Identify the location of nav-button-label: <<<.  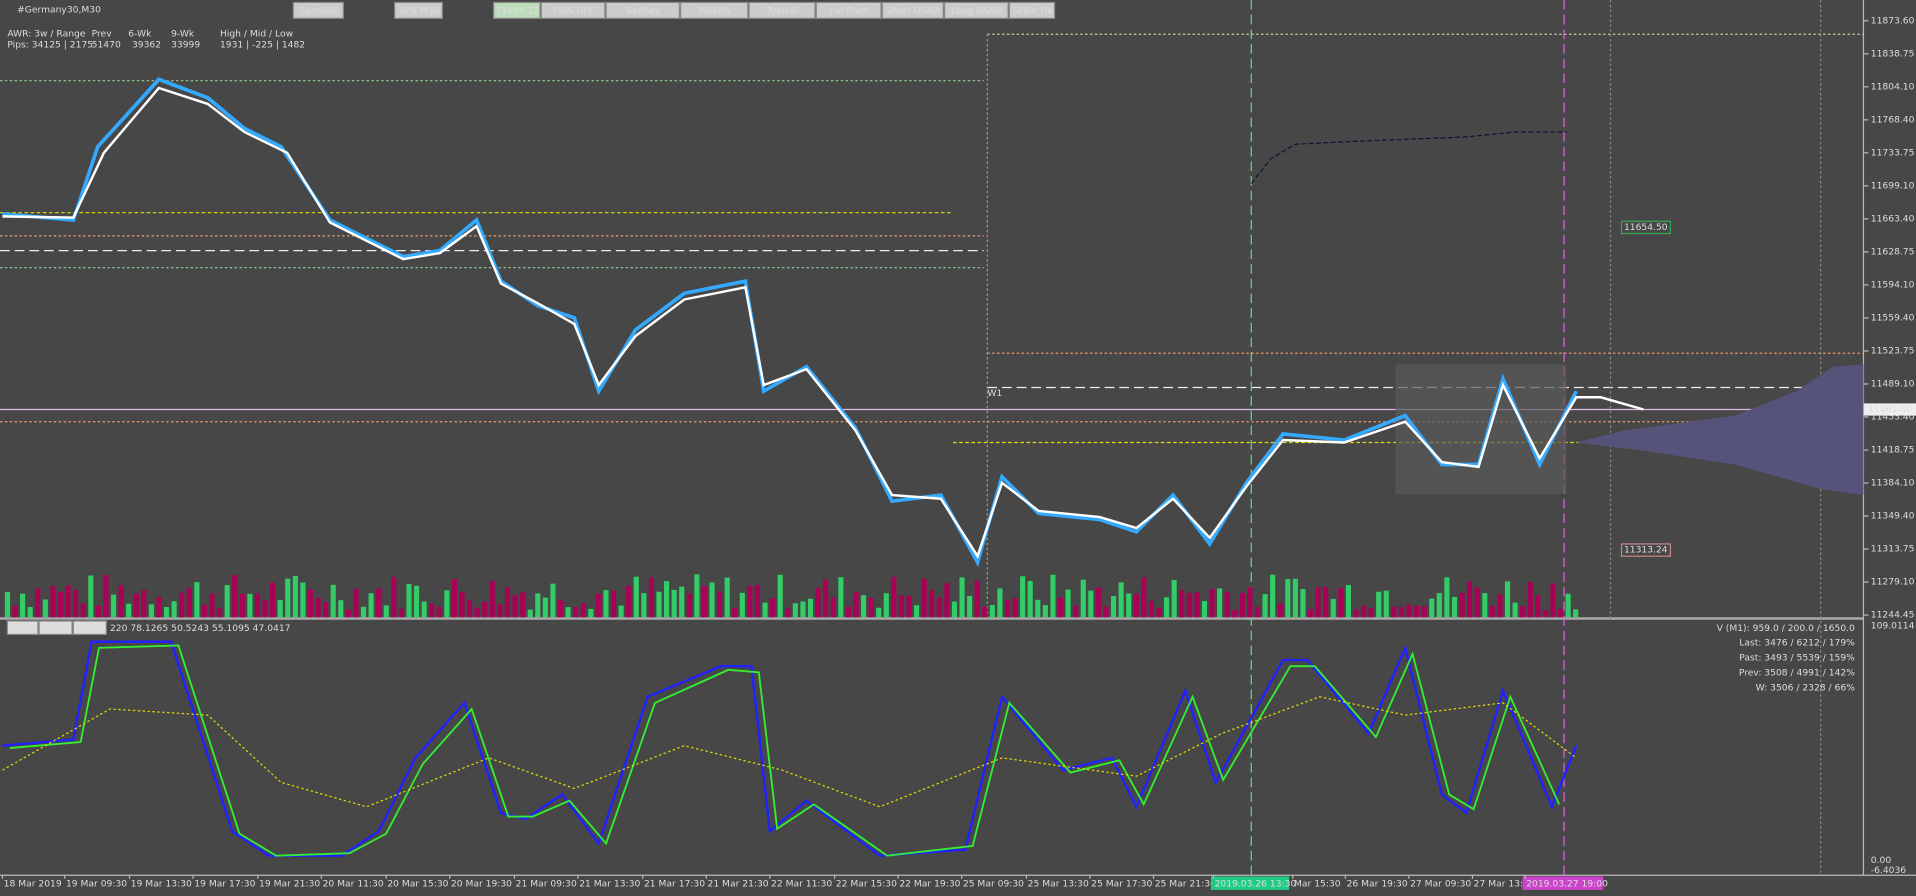
(23, 628).